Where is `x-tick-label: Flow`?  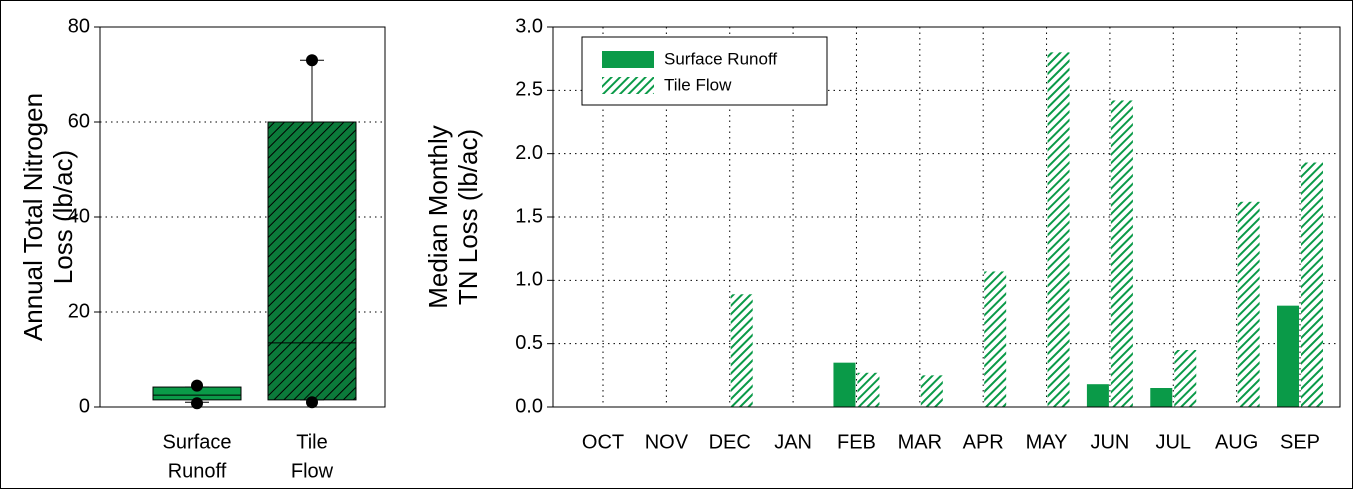 x-tick-label: Flow is located at coordinates (312, 471).